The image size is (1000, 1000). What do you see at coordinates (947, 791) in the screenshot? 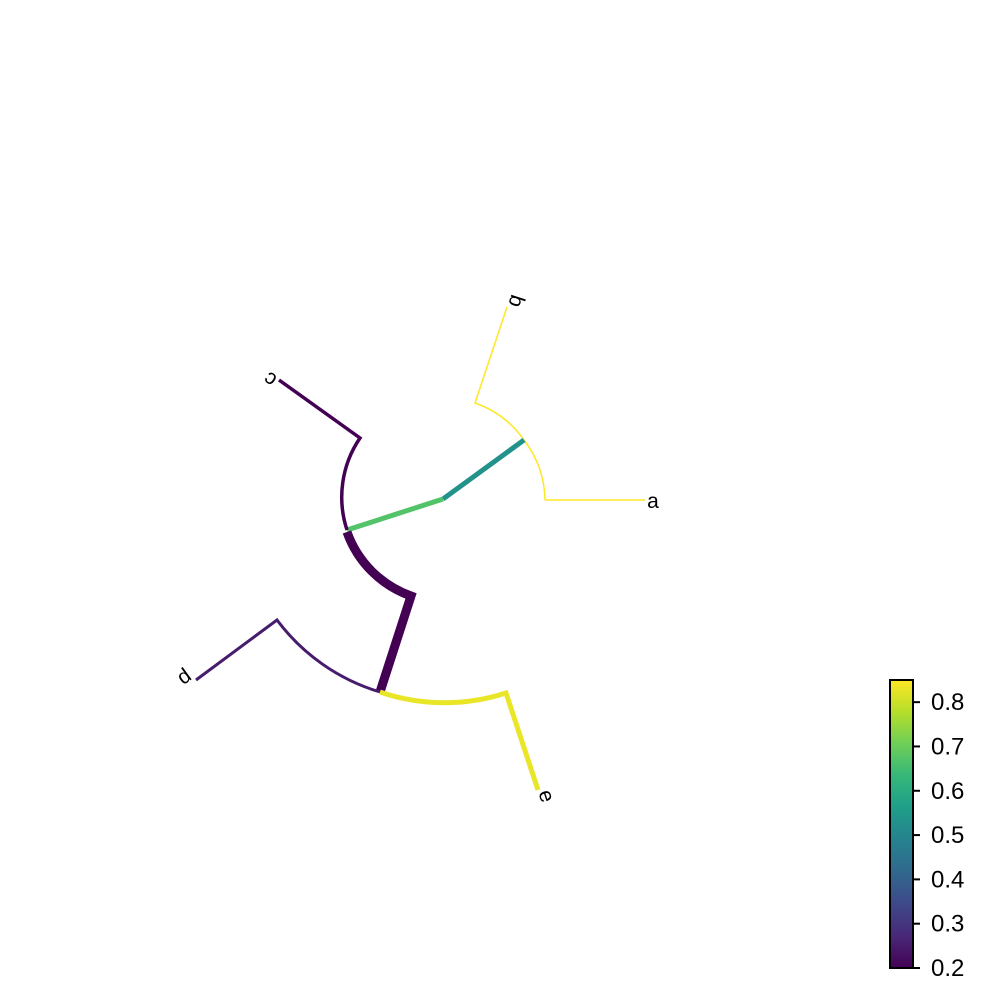
I see `colorbar-tick-label: 0.6` at bounding box center [947, 791].